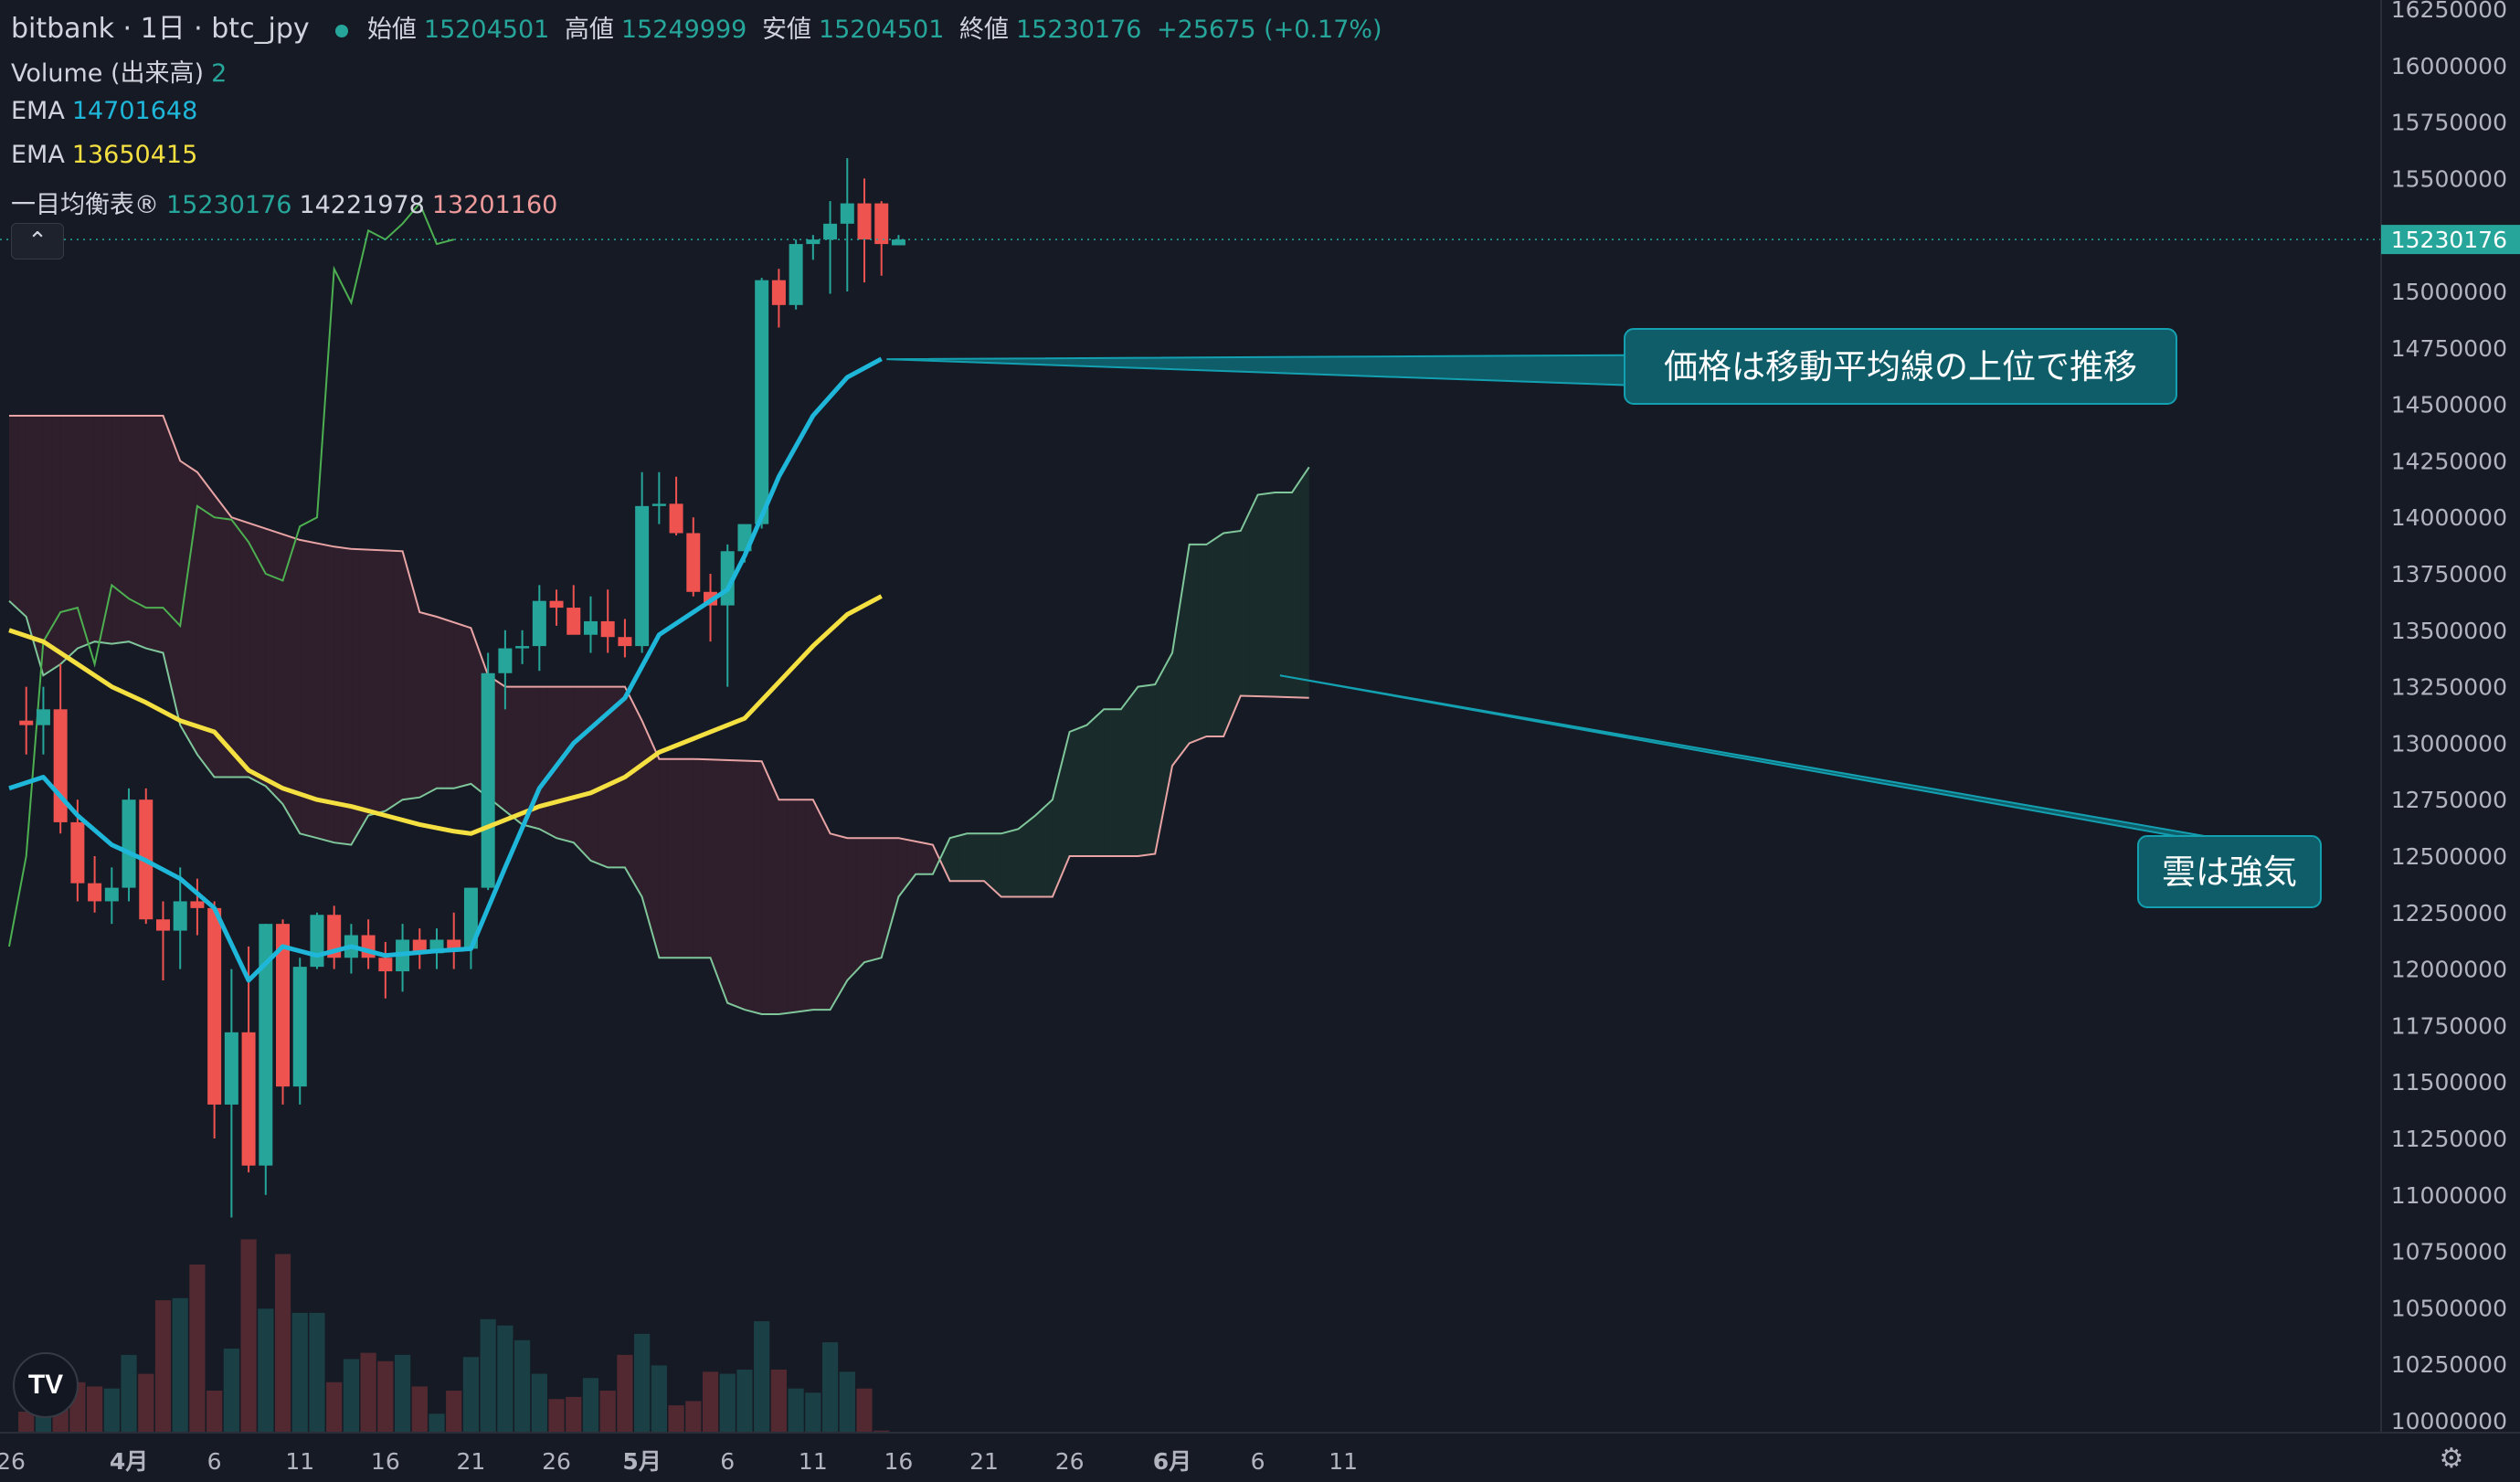  I want to click on time-tick-label: 6, so click(214, 1461).